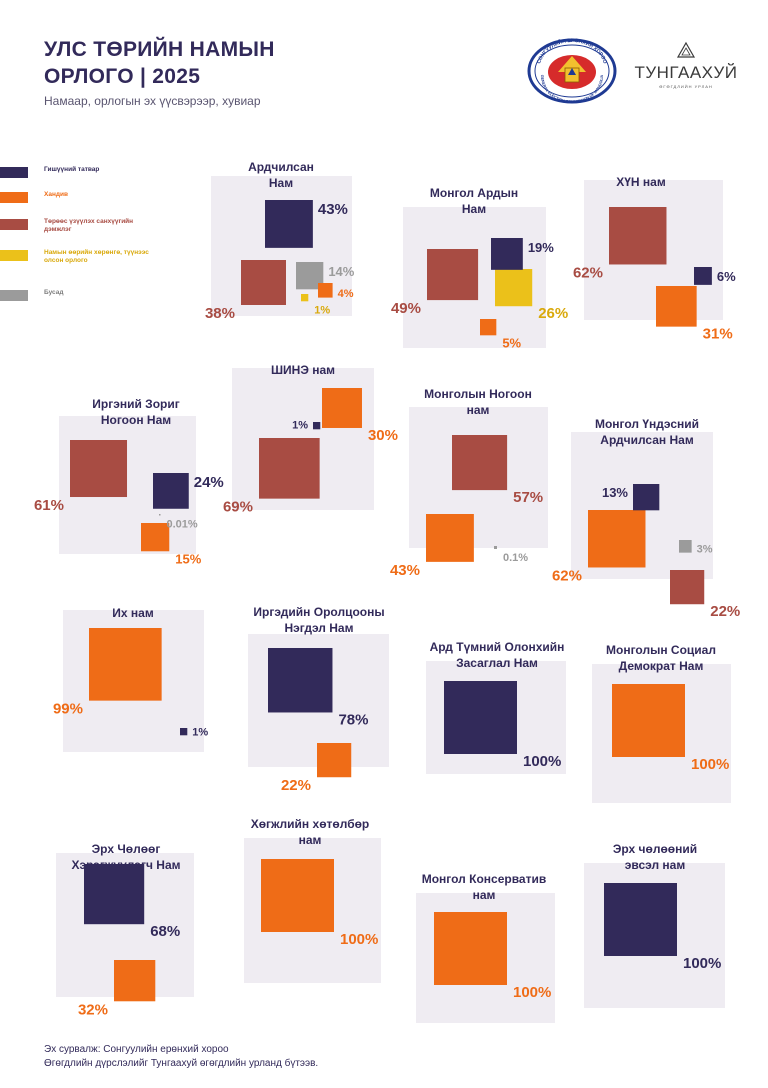 The height and width of the screenshot is (1088, 768). Describe the element at coordinates (726, 276) in the screenshot. I see `party-3-label-dues: 6%` at that location.